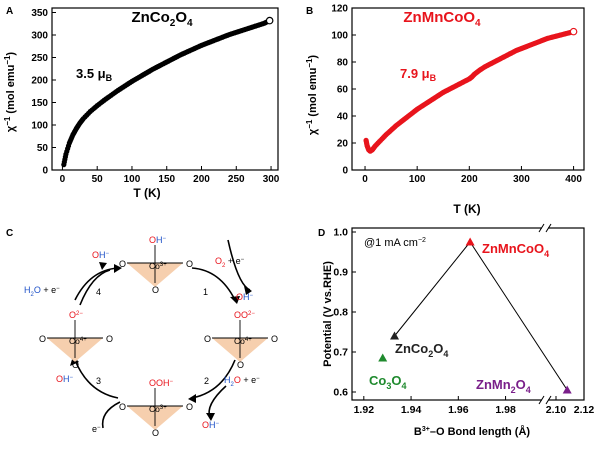 The image size is (600, 450). I want to click on data-points-d, so click(475, 315).